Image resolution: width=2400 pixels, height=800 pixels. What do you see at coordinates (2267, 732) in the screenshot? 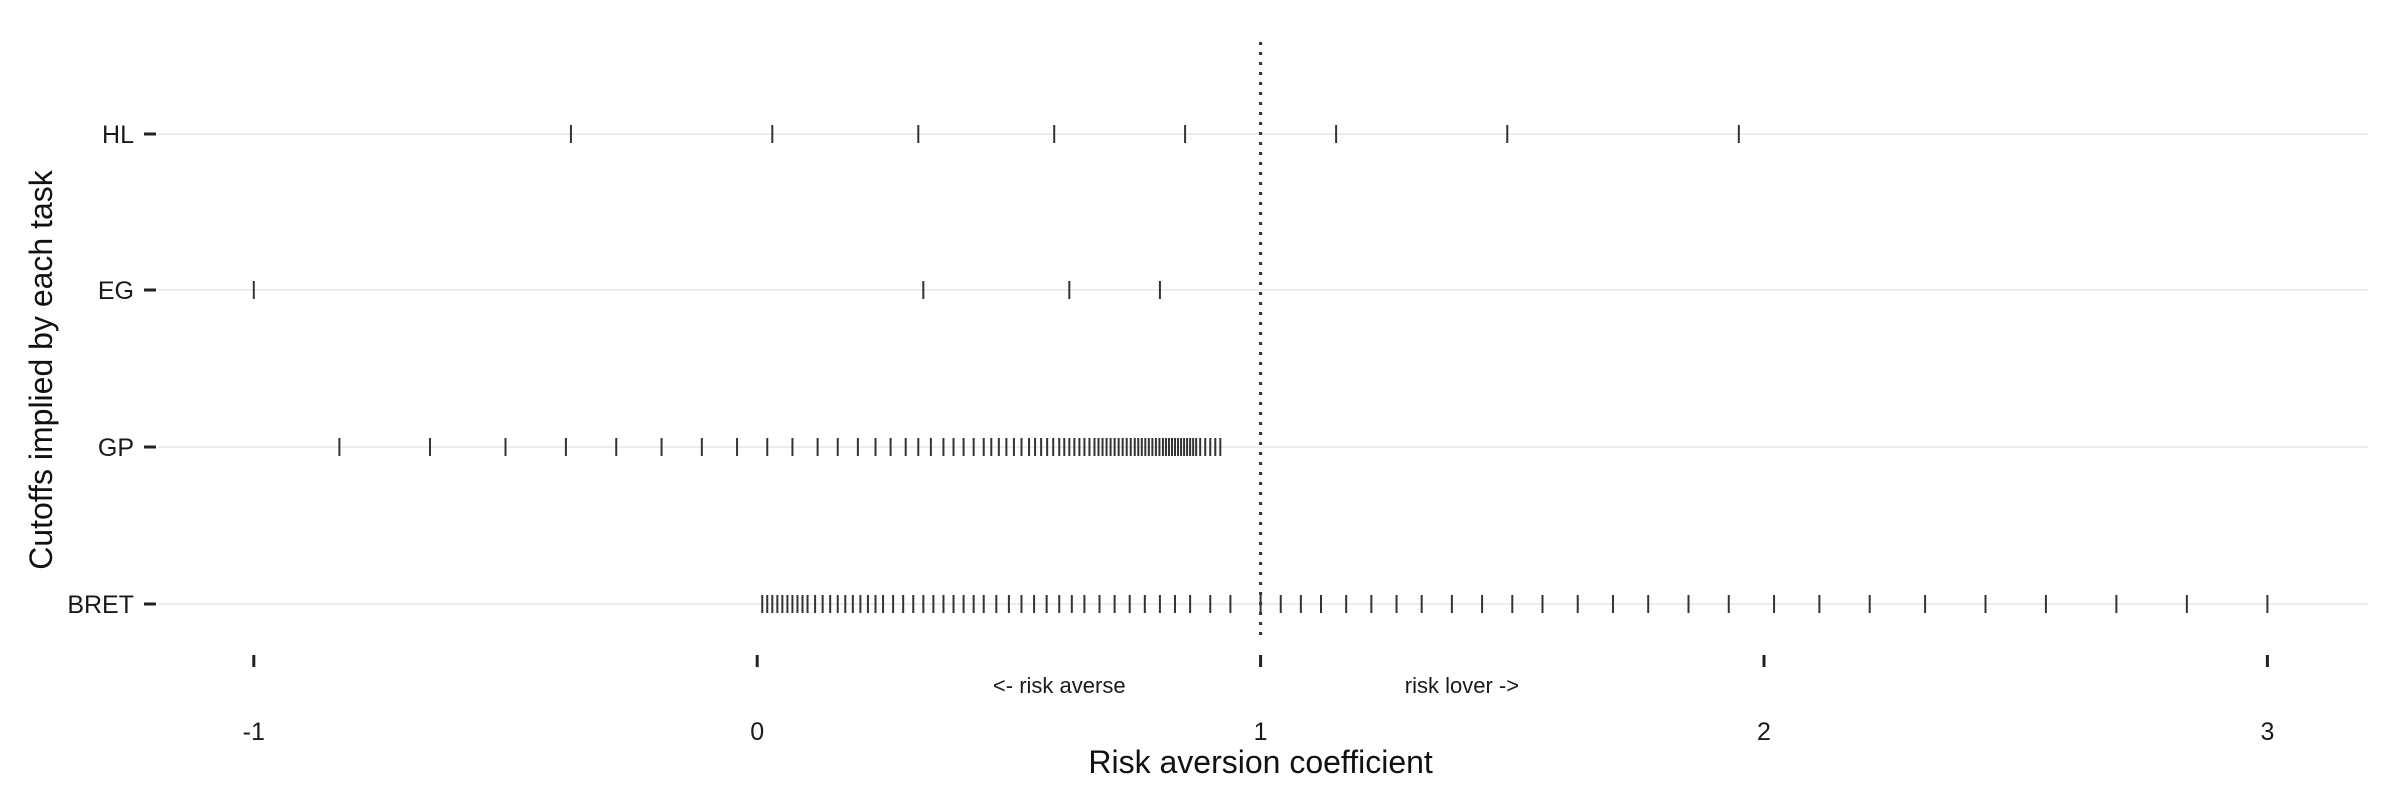
I see `x-tick-label-3: 3` at bounding box center [2267, 732].